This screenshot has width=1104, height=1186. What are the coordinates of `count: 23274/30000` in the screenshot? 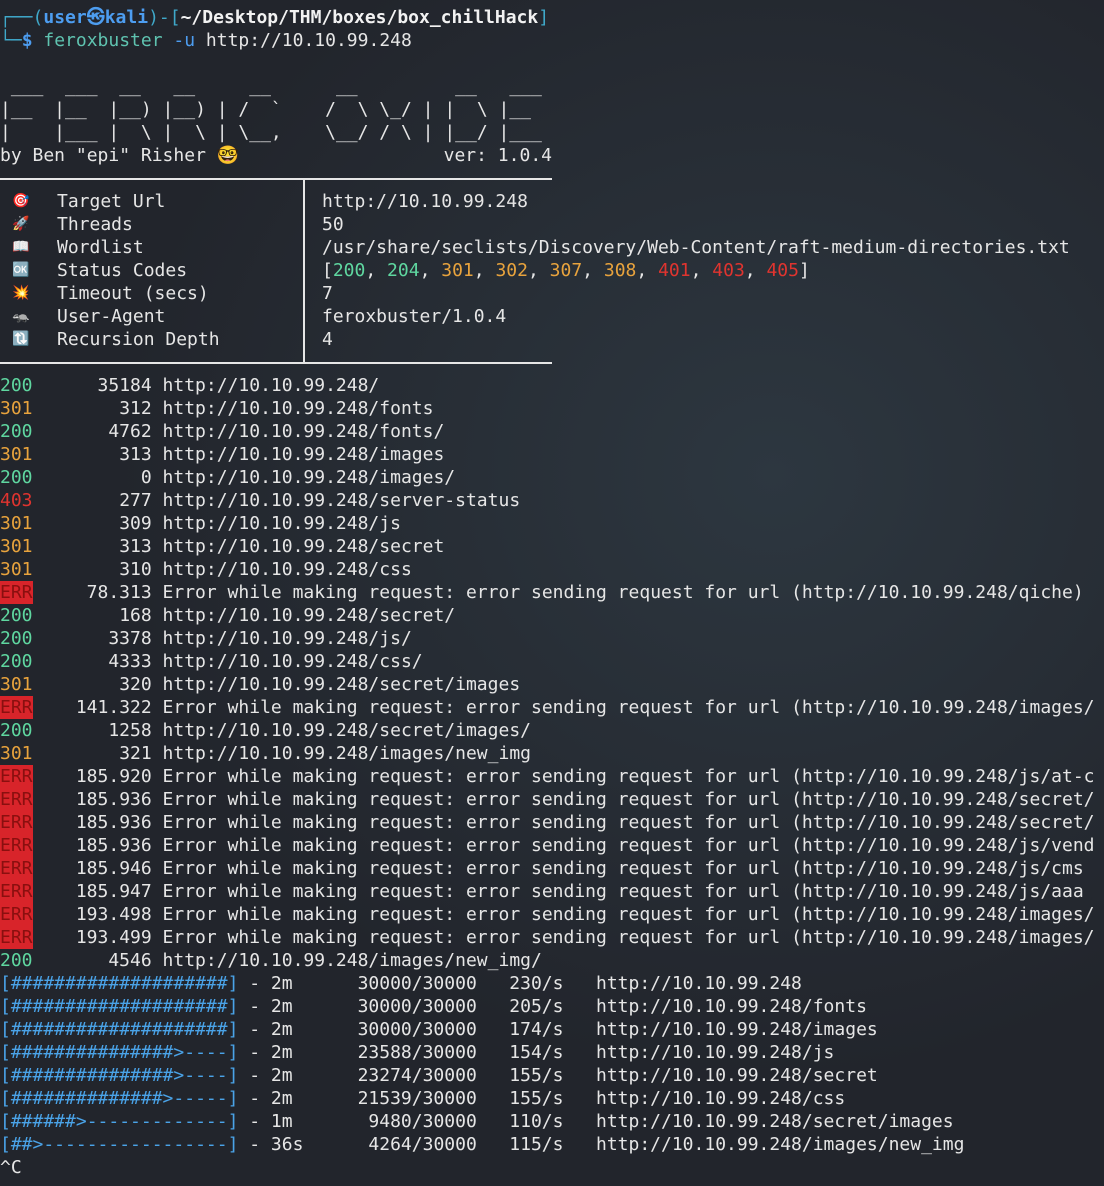 It's located at (417, 1075).